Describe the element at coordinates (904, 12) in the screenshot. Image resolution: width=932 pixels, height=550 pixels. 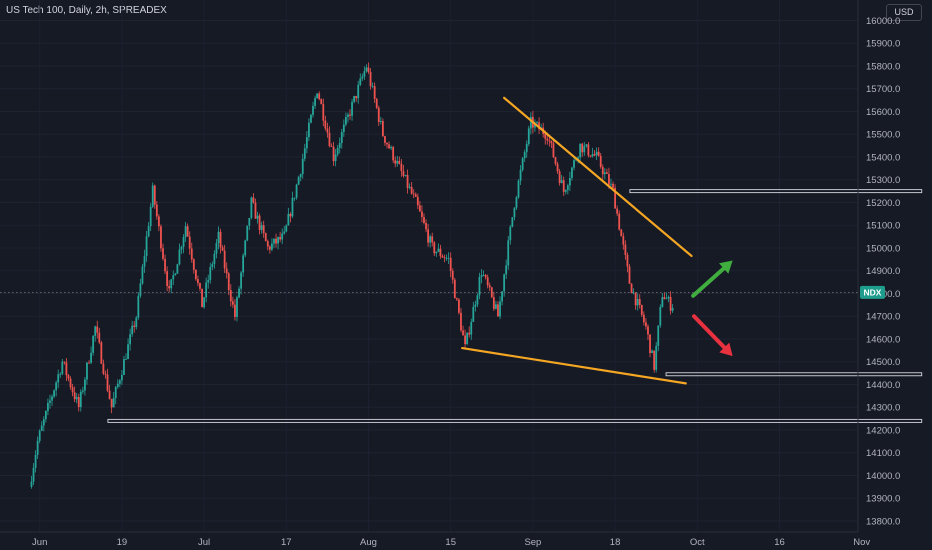
I see `currency-button: USD` at that location.